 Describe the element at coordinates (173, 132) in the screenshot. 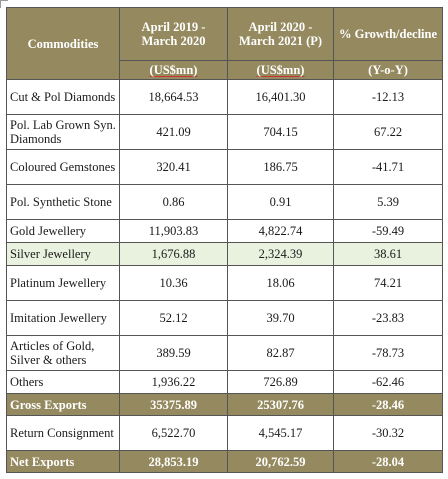

I see `value-2019-2020: 421.09` at that location.